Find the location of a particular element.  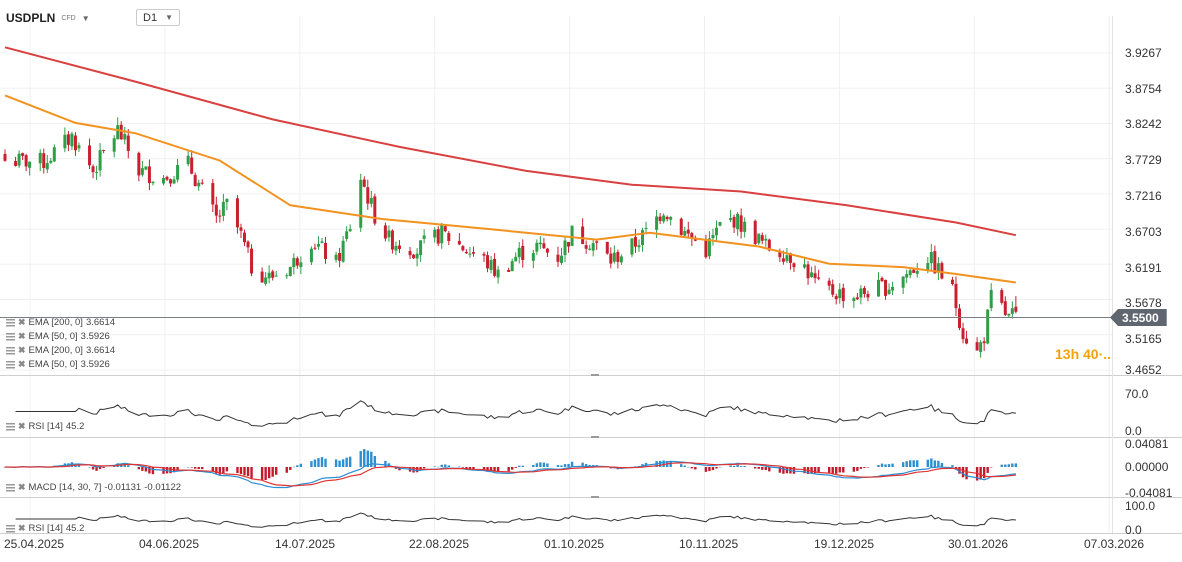

macd-legend: ✖ MACD [14, 30, 7] -0.01131 -0.01122 is located at coordinates (93, 487).